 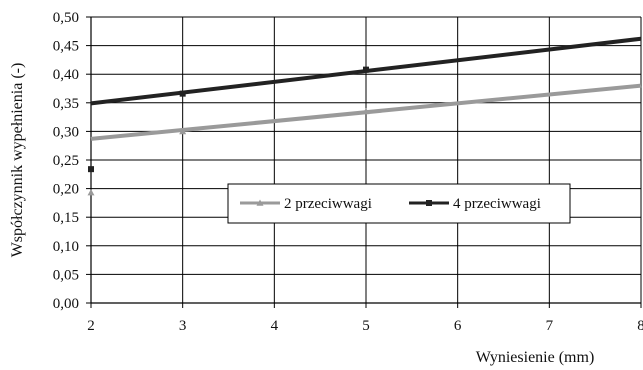 I want to click on y-tick-label: 0,20, so click(x=66, y=190).